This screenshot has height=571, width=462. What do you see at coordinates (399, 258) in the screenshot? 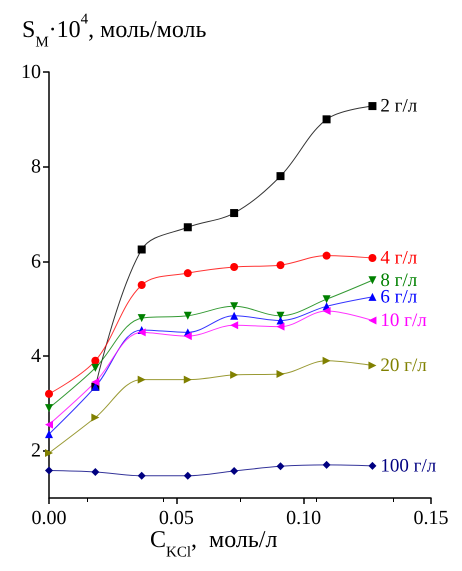
I see `series-label: 4 г/л` at bounding box center [399, 258].